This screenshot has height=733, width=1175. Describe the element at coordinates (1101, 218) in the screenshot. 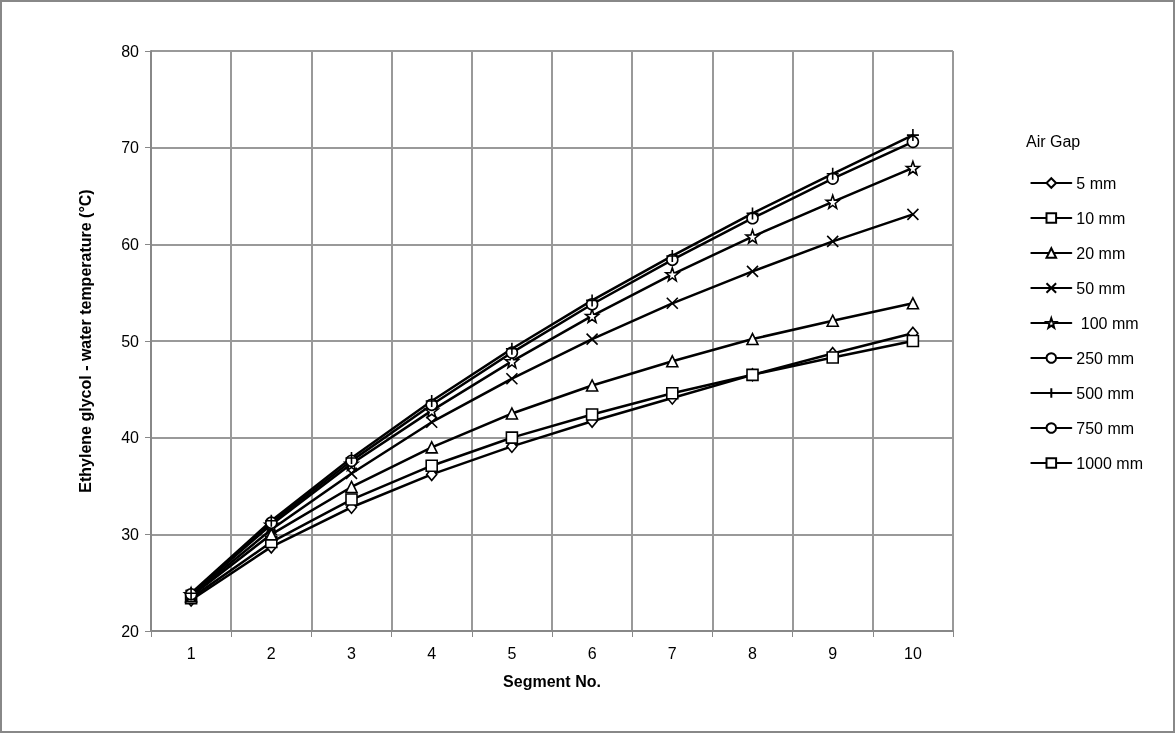

I see `legend-label: 10 mm` at that location.